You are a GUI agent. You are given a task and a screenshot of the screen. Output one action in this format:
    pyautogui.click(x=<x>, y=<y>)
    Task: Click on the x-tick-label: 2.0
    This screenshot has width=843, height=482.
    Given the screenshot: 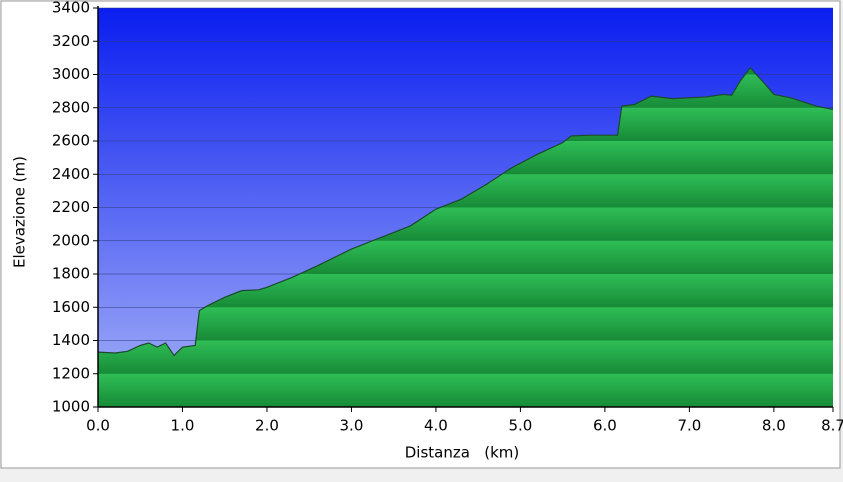 What is the action you would take?
    pyautogui.click(x=267, y=426)
    